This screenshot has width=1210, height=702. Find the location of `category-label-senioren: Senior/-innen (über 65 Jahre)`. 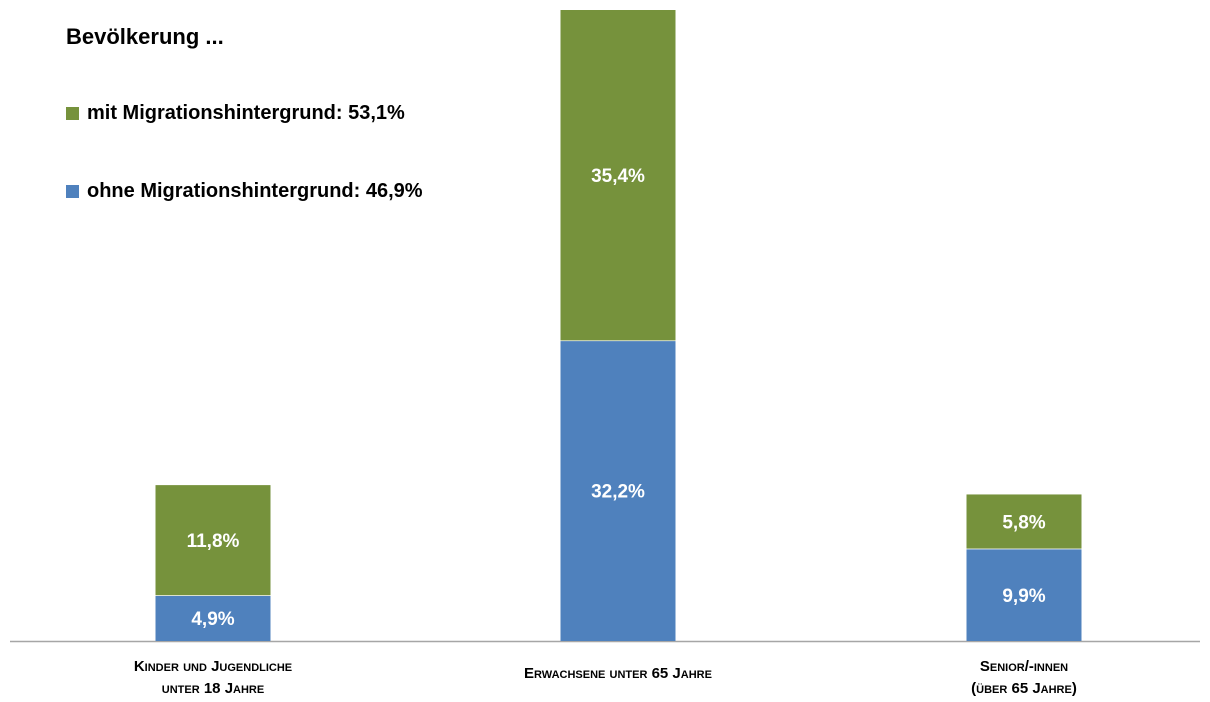

category-label-senioren: Senior/-innen (über 65 Jahre) is located at coordinates (1024, 677).